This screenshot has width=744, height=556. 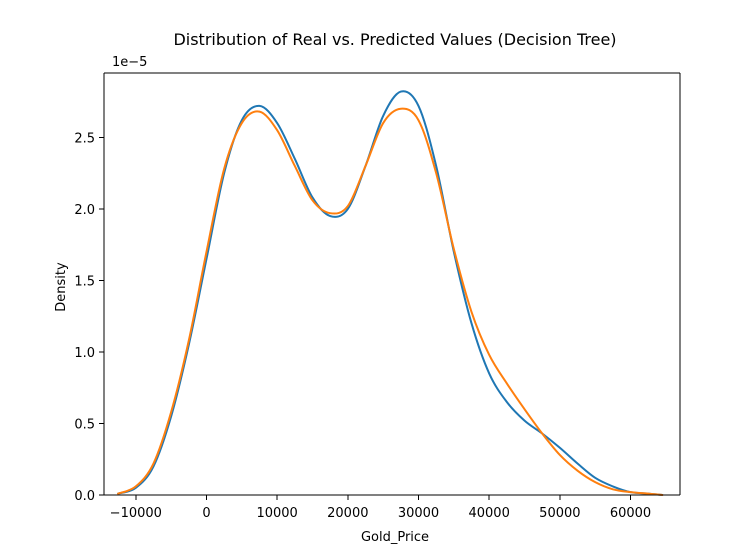 What do you see at coordinates (418, 513) in the screenshot?
I see `x-tick-label: 30000` at bounding box center [418, 513].